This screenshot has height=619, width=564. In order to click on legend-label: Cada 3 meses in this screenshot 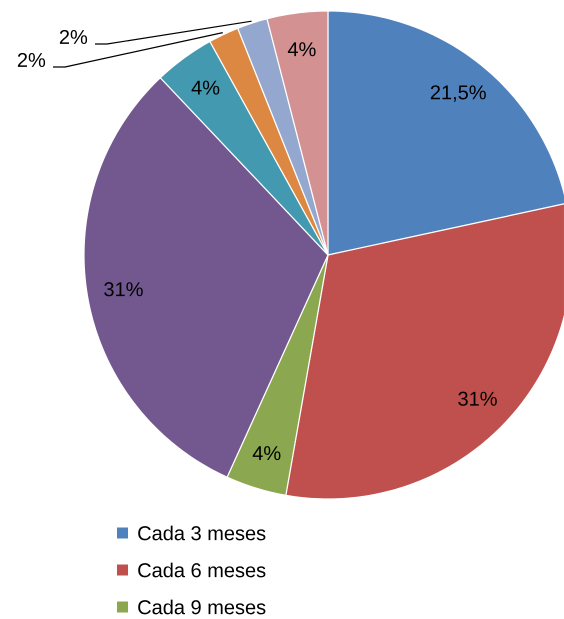, I will do `click(202, 533)`.